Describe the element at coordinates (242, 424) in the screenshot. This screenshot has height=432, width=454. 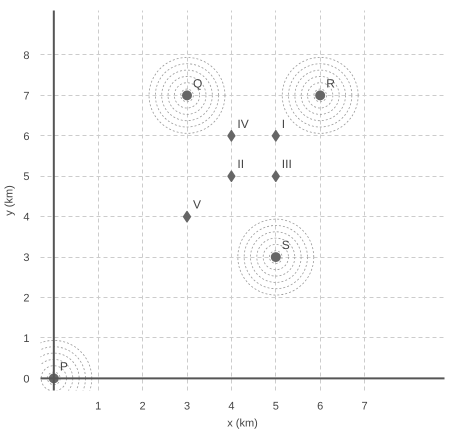
I see `x-axis-title: x (km)` at that location.